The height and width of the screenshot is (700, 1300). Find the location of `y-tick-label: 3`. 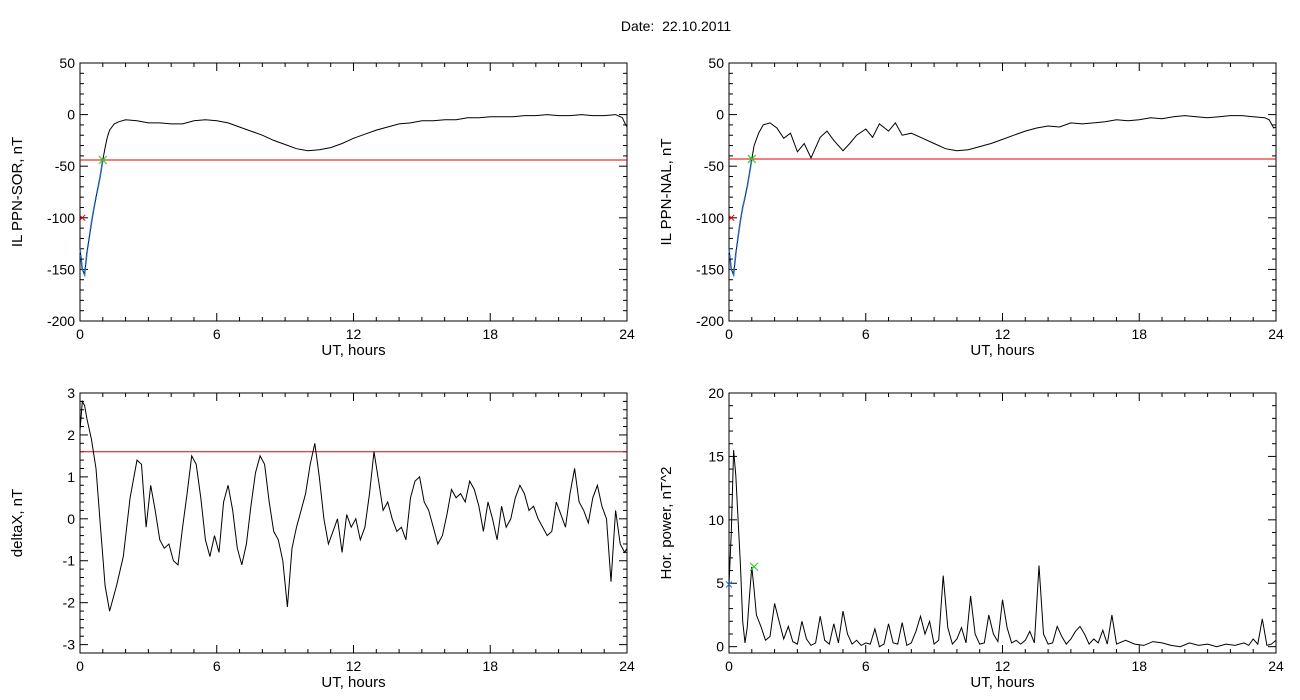

y-tick-label: 3 is located at coordinates (71, 393).